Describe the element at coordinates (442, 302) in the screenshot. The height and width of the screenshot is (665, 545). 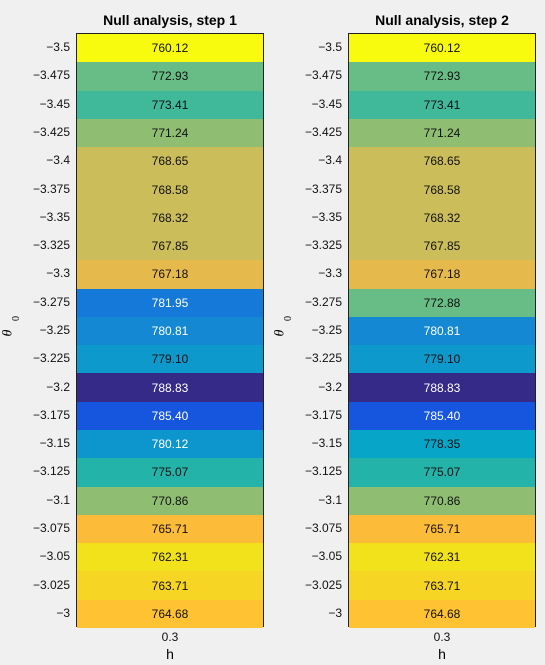
I see `heatmap-cell: 772.88` at that location.